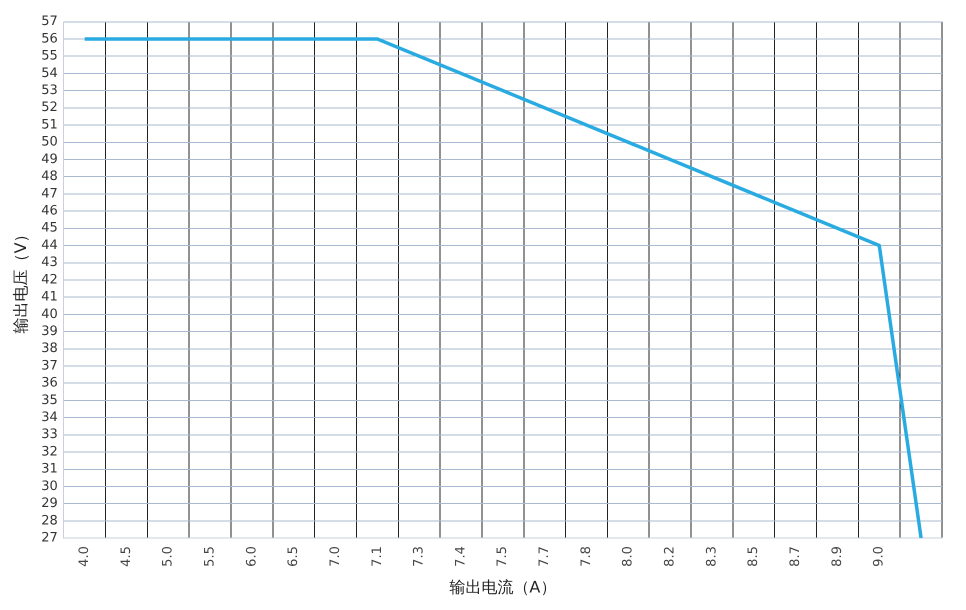 Image resolution: width=966 pixels, height=610 pixels. What do you see at coordinates (49, 538) in the screenshot?
I see `y-tick-label: 27` at bounding box center [49, 538].